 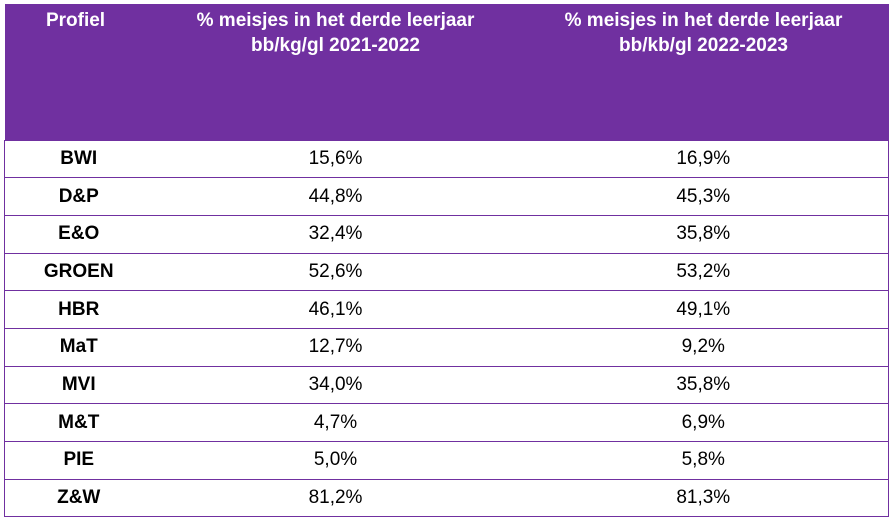 I want to click on table-row: MVI 34,0% 35,8%, so click(x=446, y=384).